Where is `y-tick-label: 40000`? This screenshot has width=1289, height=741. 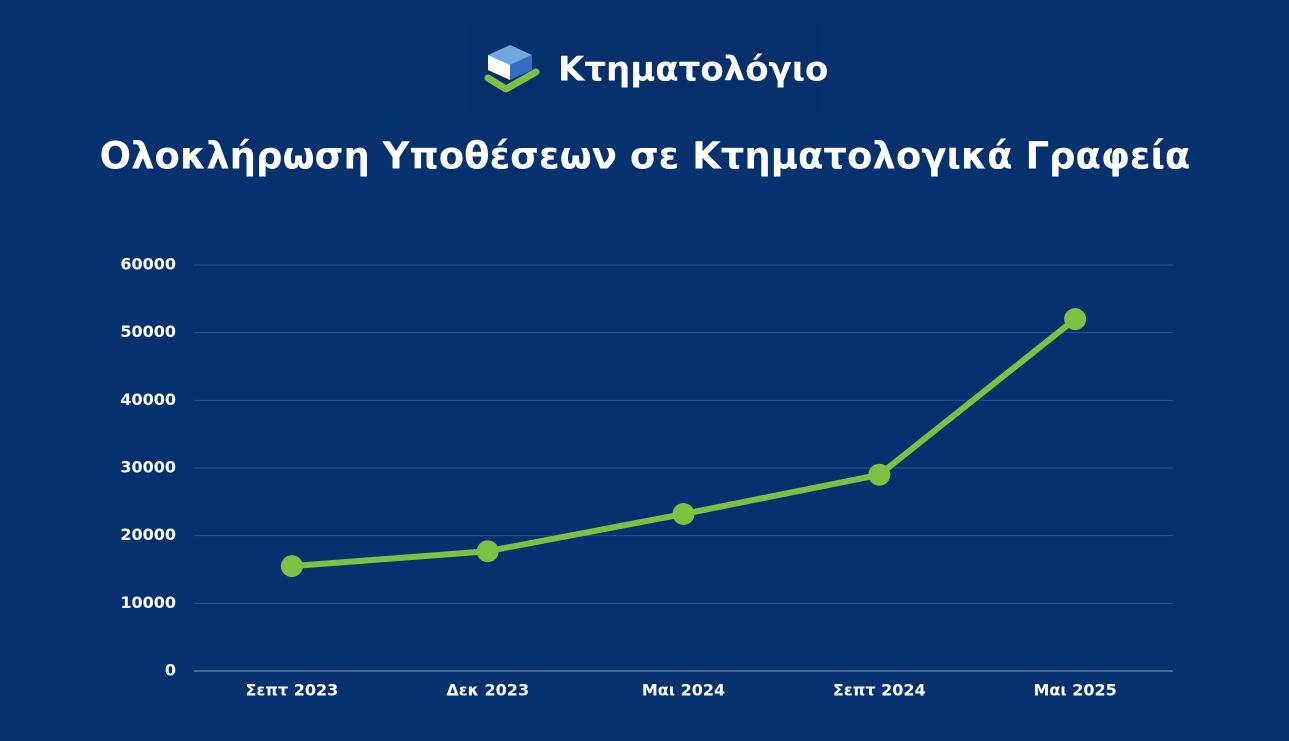
y-tick-label: 40000 is located at coordinates (148, 399).